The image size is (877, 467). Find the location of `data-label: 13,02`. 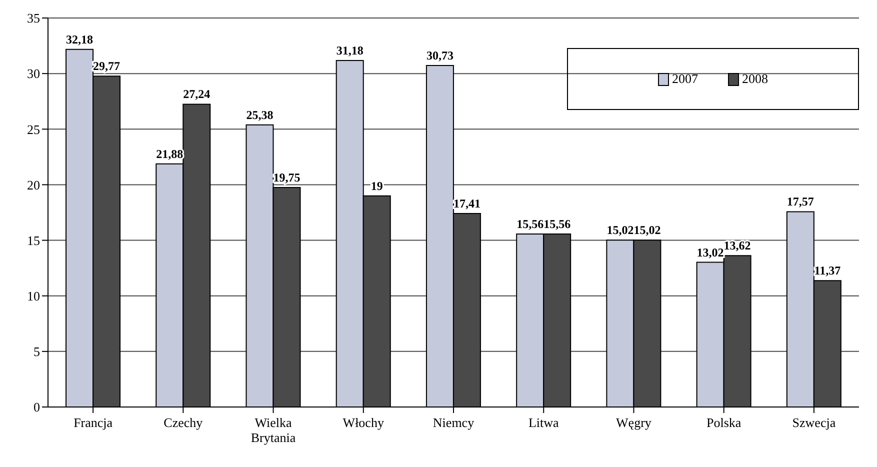

data-label: 13,02 is located at coordinates (710, 252).